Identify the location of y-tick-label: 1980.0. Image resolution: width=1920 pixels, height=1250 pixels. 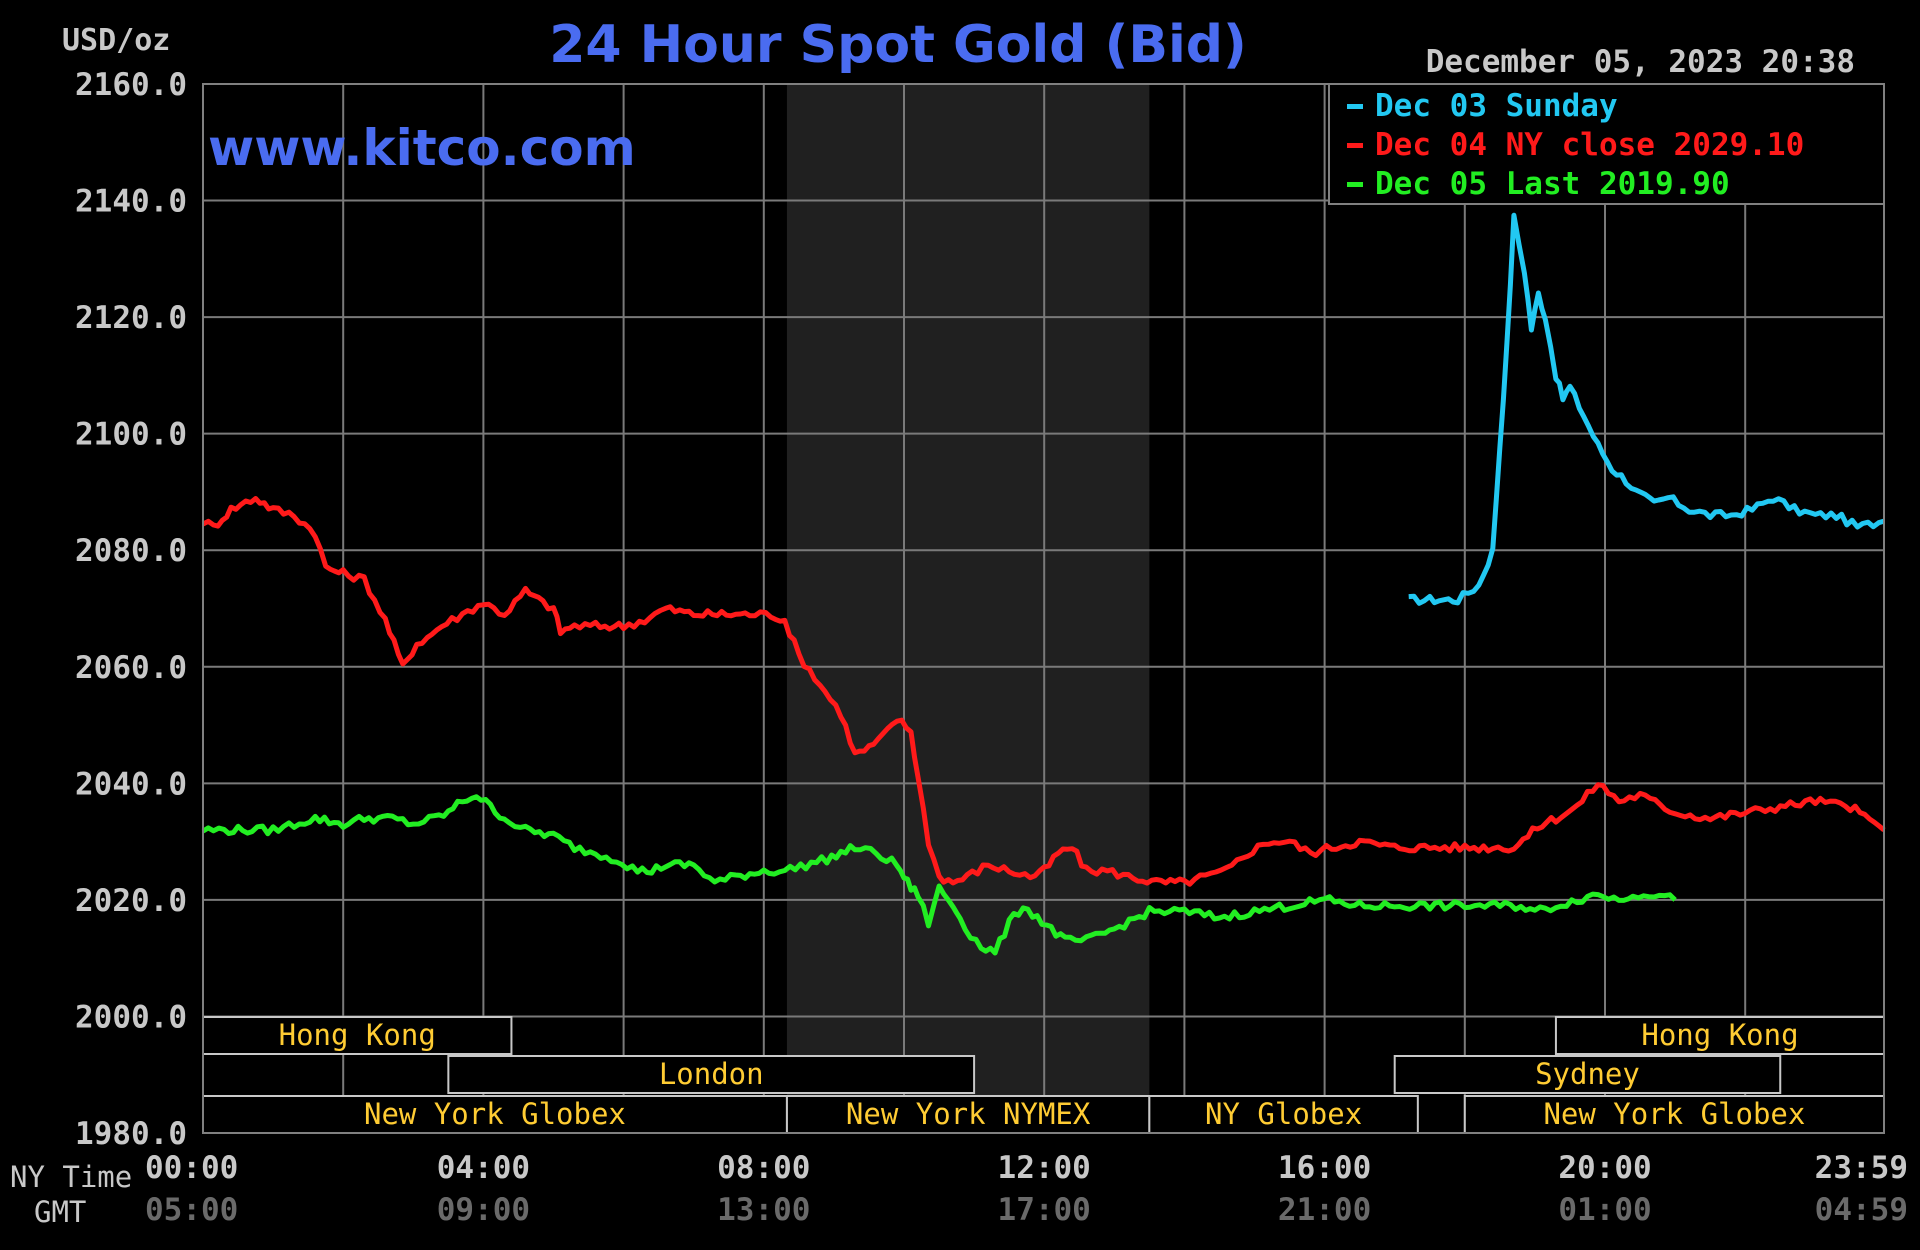
(131, 1134).